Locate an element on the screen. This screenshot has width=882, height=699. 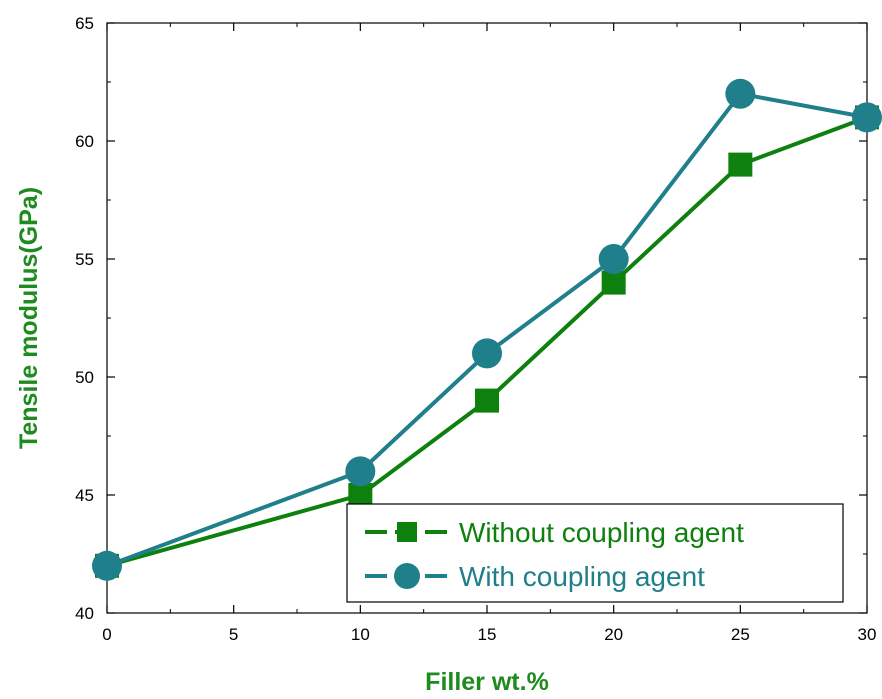
y-tick-label: 45 is located at coordinates (84, 495).